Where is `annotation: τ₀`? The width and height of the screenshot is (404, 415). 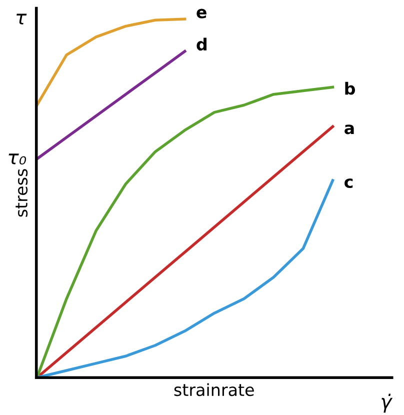
annotation: τ₀ is located at coordinates (17, 159).